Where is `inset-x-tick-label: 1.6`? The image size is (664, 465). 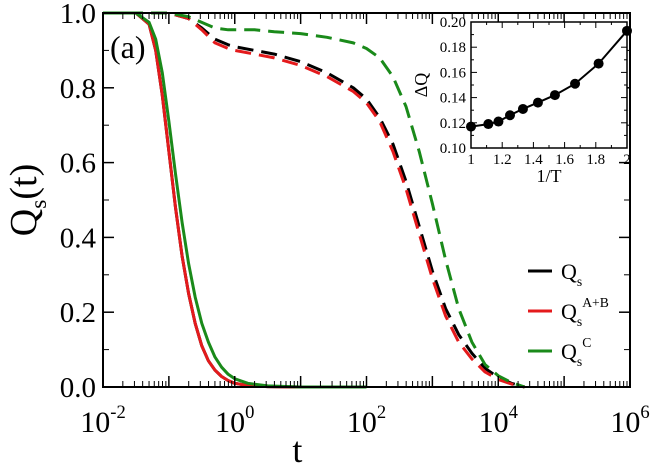
inset-x-tick-label: 1.6 is located at coordinates (564, 160).